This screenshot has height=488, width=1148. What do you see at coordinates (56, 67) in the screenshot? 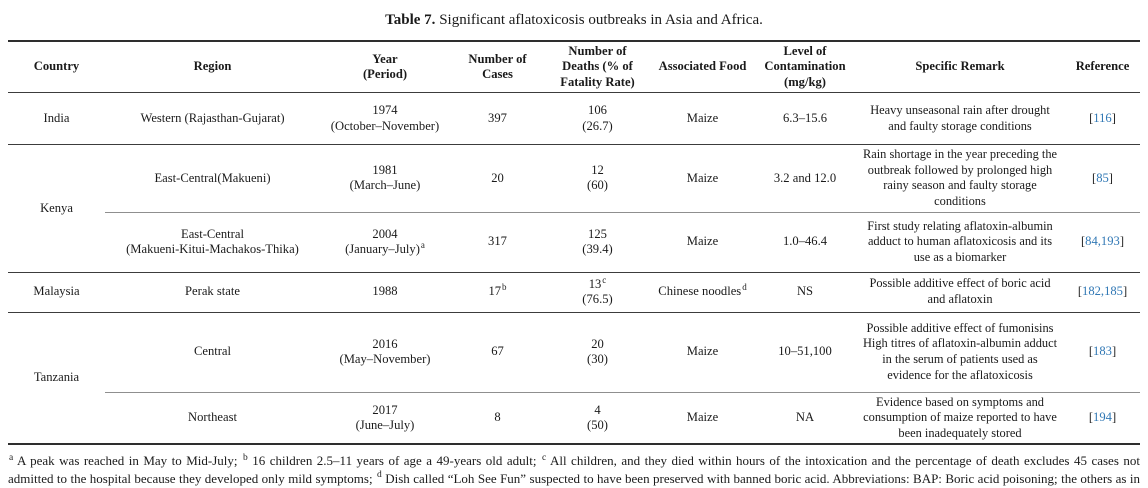
I see `header-country: Country` at bounding box center [56, 67].